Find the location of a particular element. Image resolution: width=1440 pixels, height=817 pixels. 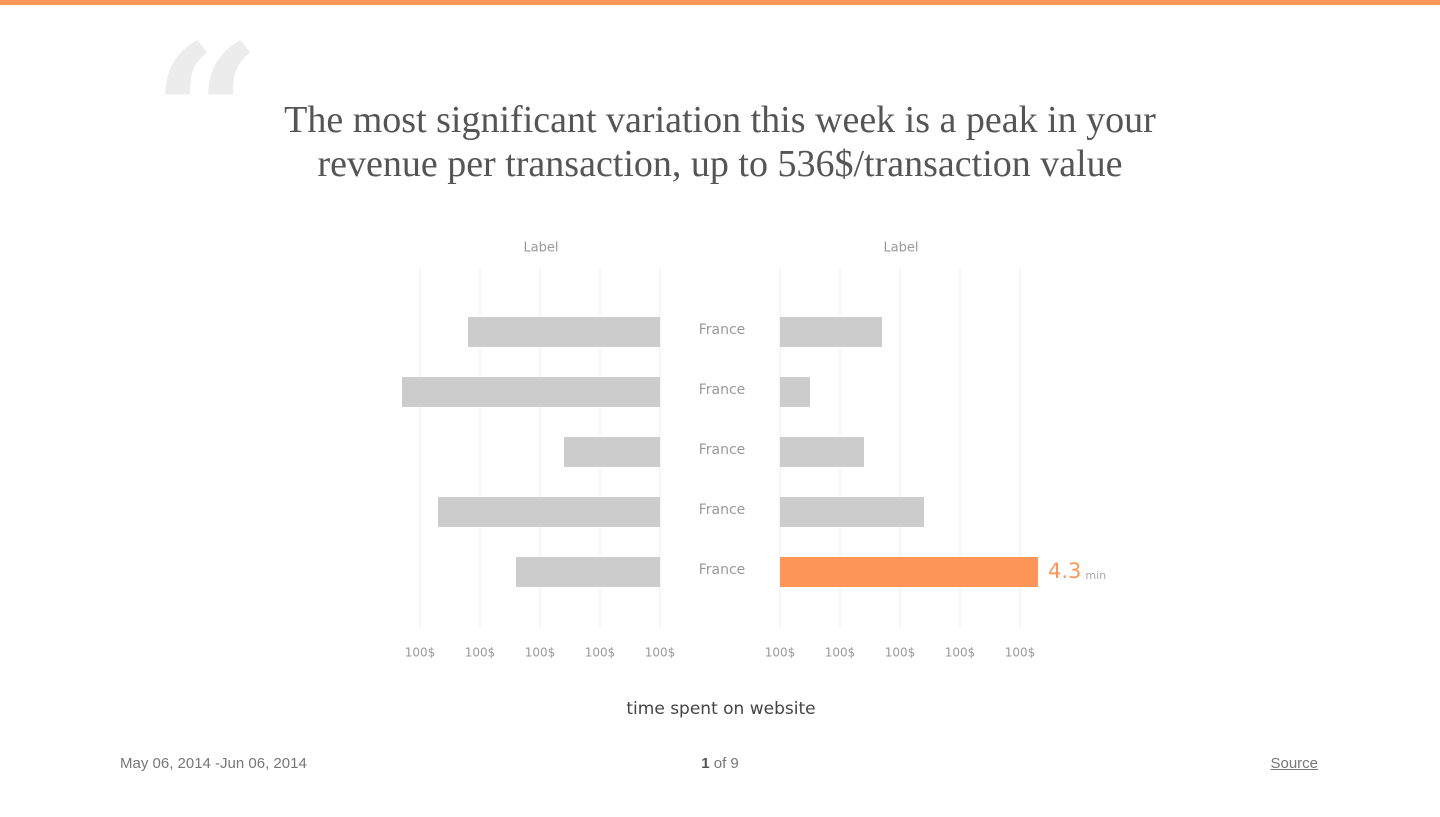

date-range: May 06, 2014 -Jun 06, 2014 is located at coordinates (213, 763).